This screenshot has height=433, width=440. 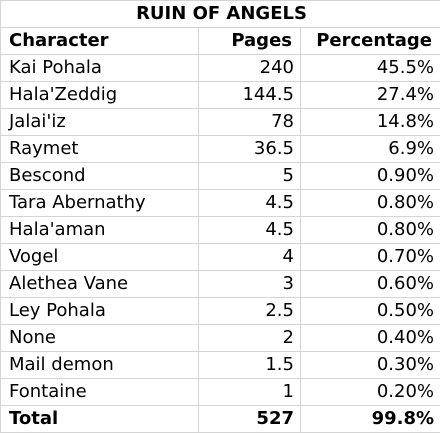 I want to click on cell-percentage: 0.40%, so click(x=370, y=338).